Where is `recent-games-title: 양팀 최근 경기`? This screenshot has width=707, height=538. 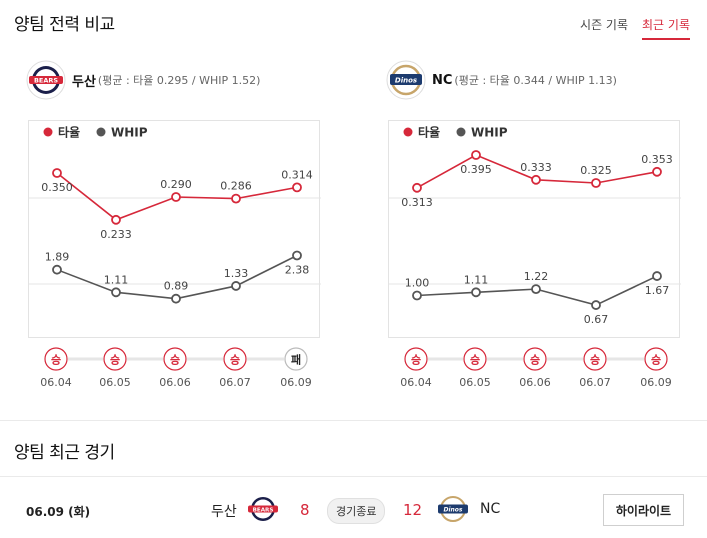
recent-games-title: 양팀 최근 경기 is located at coordinates (64, 453).